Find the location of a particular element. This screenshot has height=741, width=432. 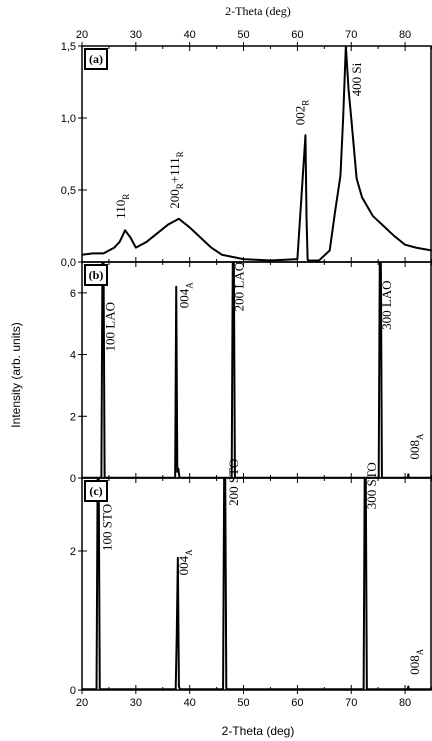

top-axis-title: 2-Theta (deg) is located at coordinates (258, 11).